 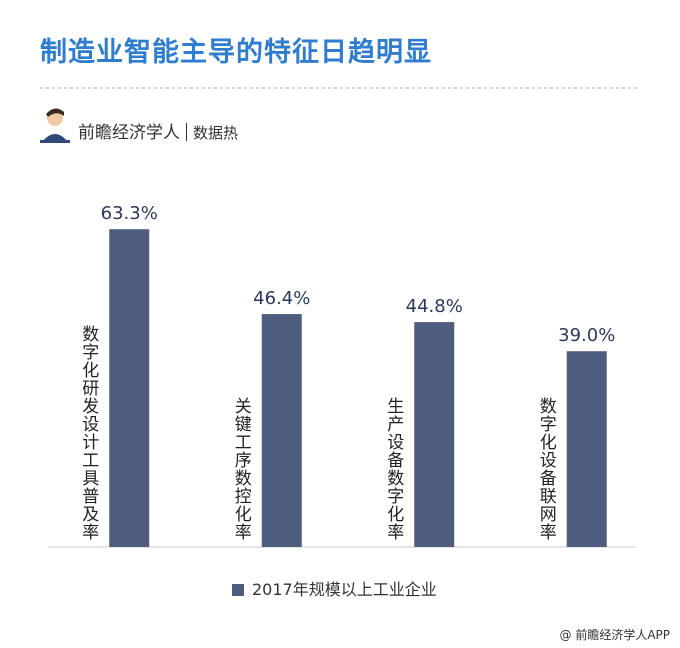 What do you see at coordinates (586, 335) in the screenshot?
I see `value-label: 39.0%` at bounding box center [586, 335].